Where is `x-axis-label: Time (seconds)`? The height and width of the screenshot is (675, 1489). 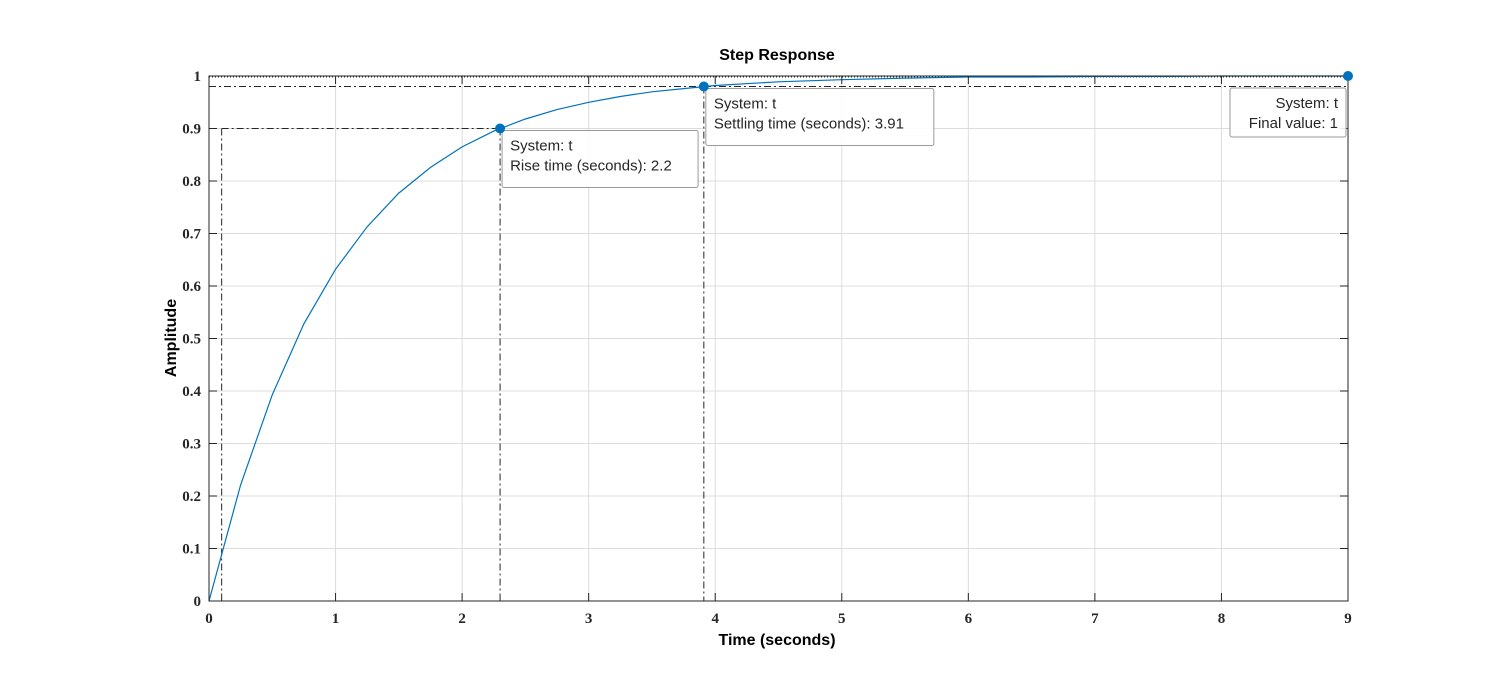 x-axis-label: Time (seconds) is located at coordinates (776, 640).